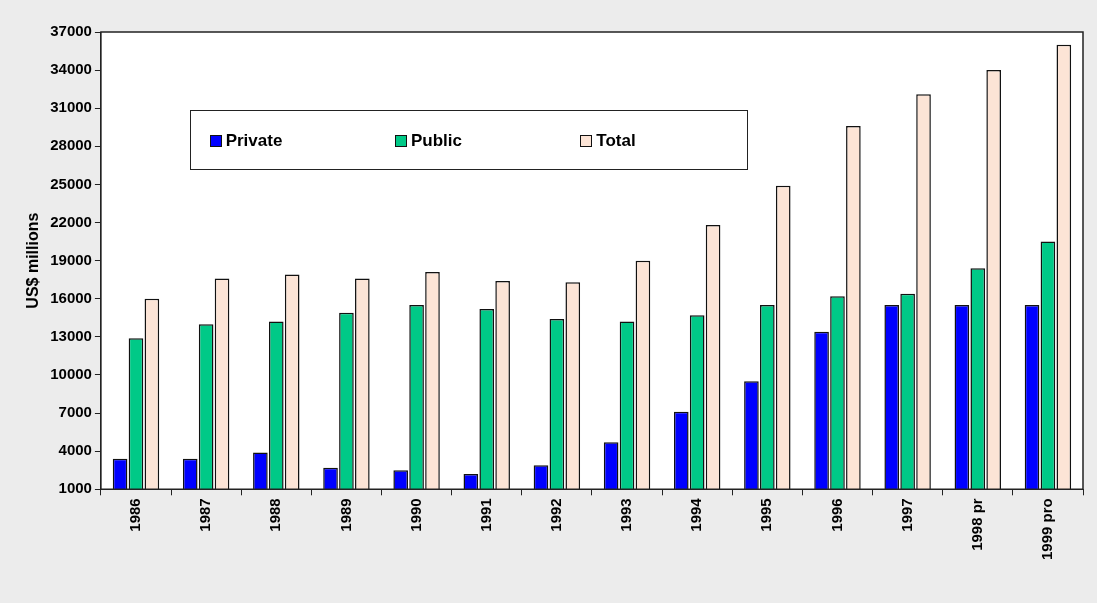 The image size is (1097, 603). Describe the element at coordinates (485, 515) in the screenshot. I see `x-tick-label: 1991` at that location.